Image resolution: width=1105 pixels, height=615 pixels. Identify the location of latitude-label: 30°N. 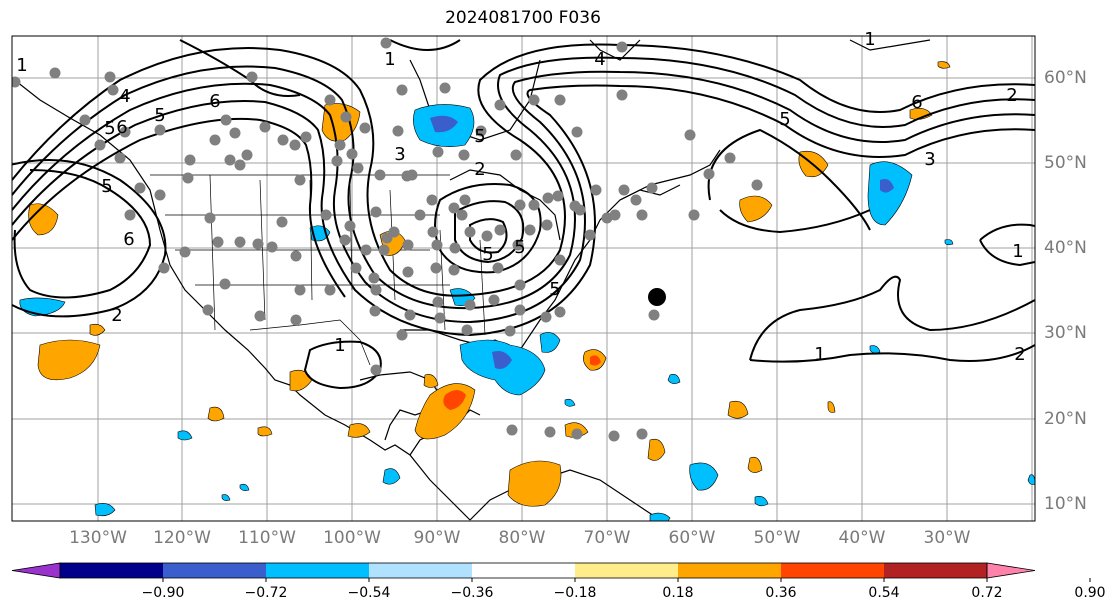
(1065, 333).